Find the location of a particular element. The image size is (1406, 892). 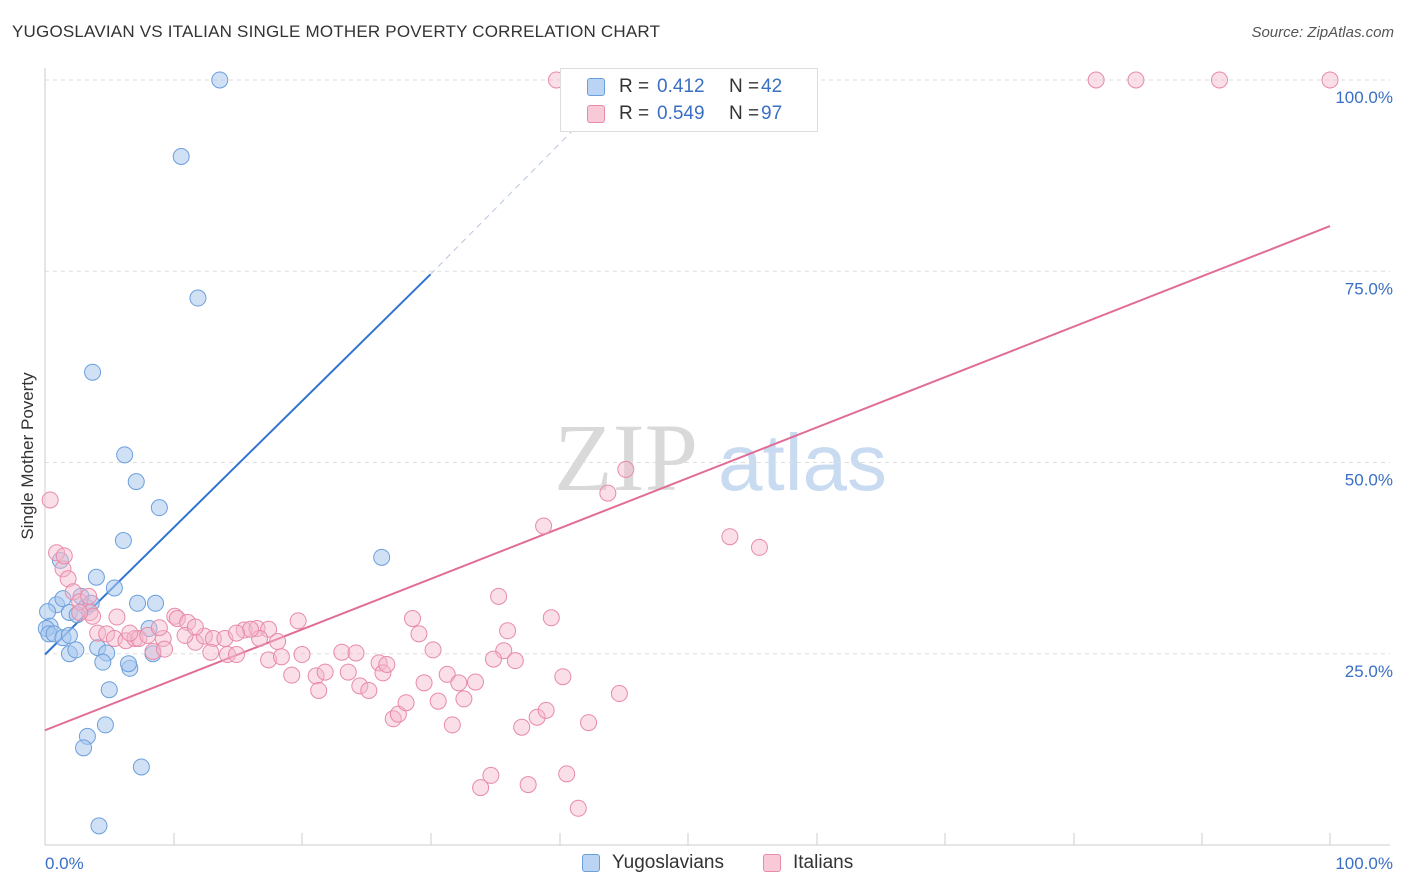

legend-row-yugoslavians: R = 0.412 N = 42 is located at coordinates (684, 87).